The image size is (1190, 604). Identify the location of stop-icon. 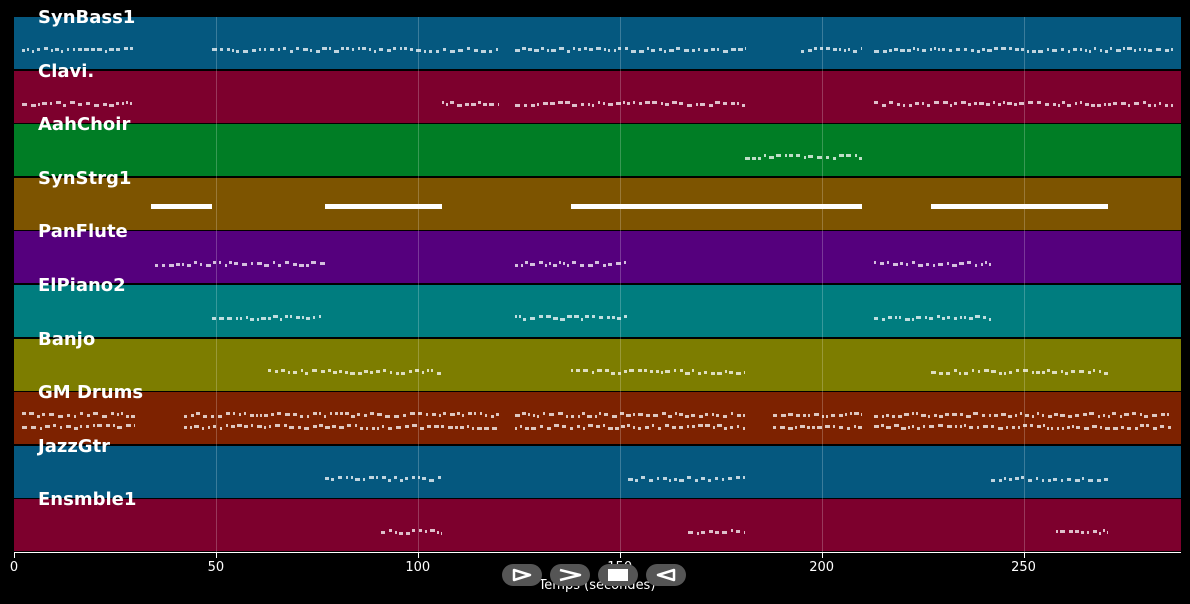
(618, 575).